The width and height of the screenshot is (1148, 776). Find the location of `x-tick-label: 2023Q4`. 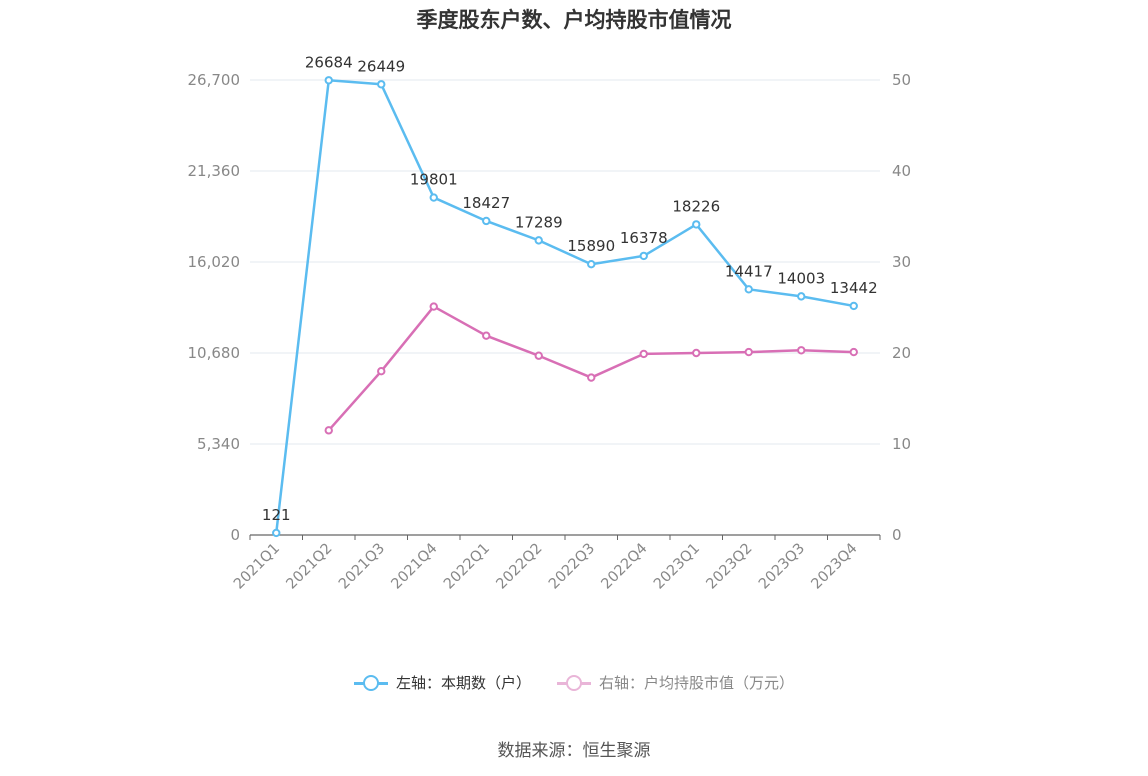

x-tick-label: 2023Q4 is located at coordinates (835, 567).